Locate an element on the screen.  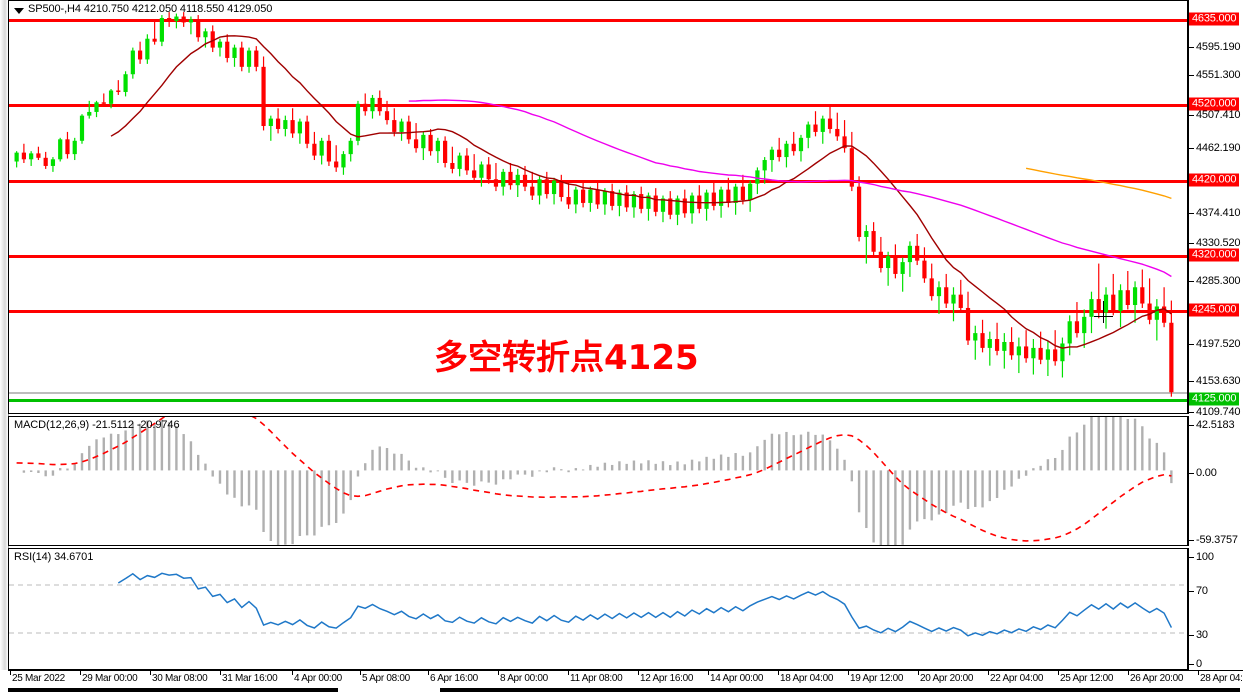
scrollbar-thumb-left is located at coordinates (173, 690).